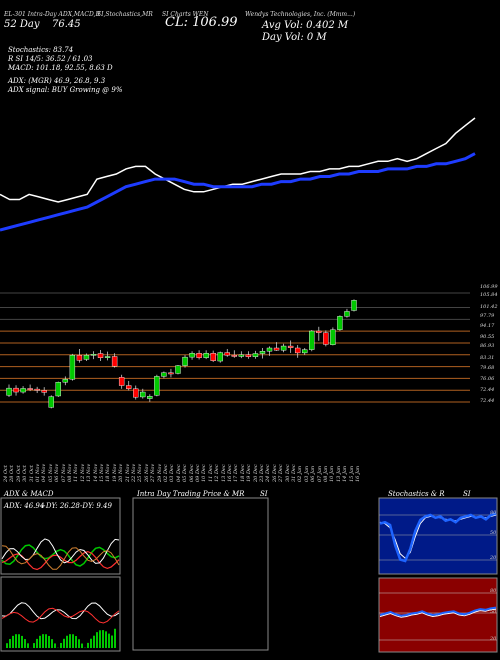 Image resolution: width=500 pixels, height=660 pixels. What do you see at coordinates (217, 473) in the screenshot?
I see `date-tick-label: 12 Dec` at bounding box center [217, 473].